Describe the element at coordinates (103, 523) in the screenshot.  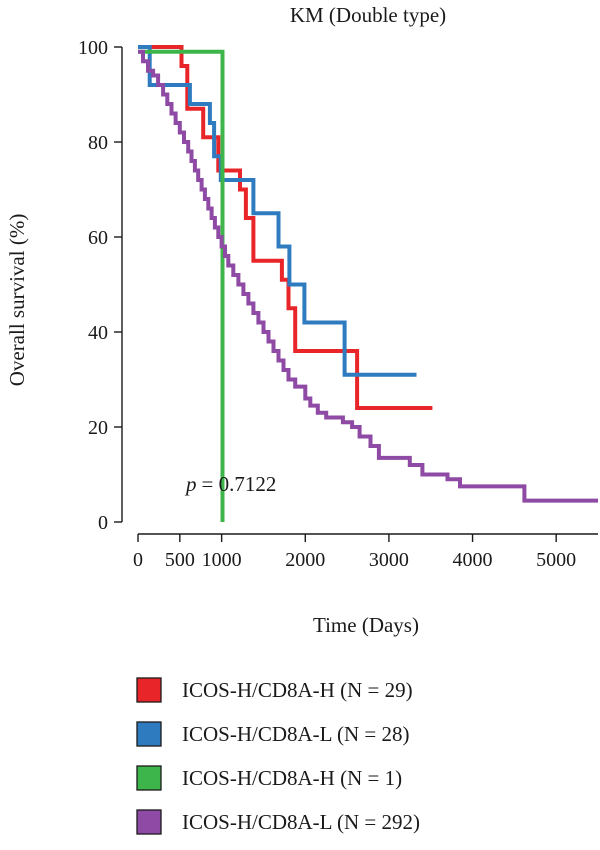
I see `y-tick-label: 0` at that location.